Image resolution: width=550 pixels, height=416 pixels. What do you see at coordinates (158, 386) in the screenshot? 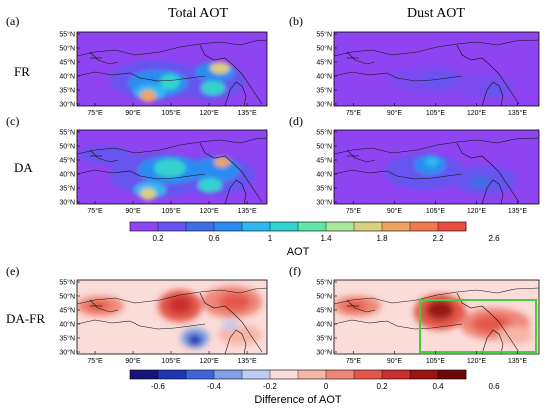
I see `colorbar-tick-label: -0.6` at bounding box center [158, 386].